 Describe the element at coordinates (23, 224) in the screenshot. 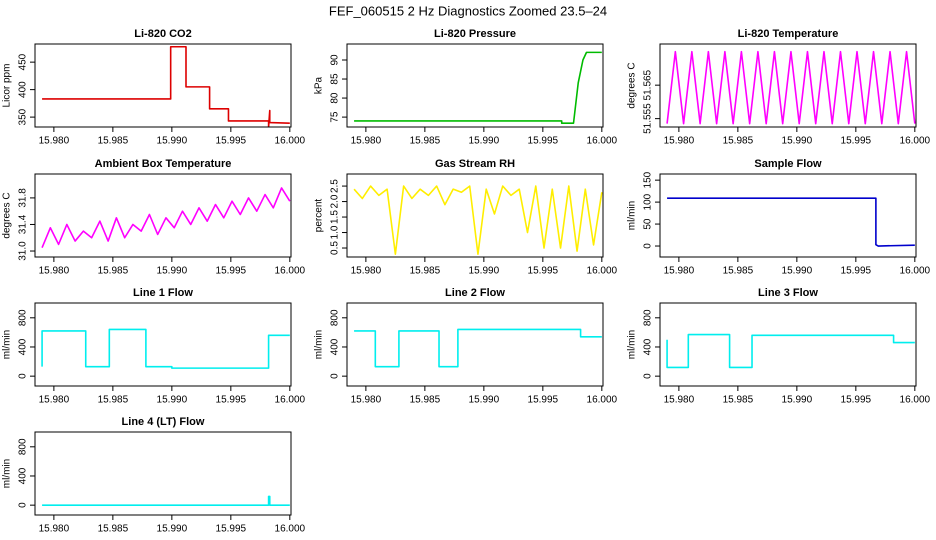

I see `y-tick-label: 31.4` at that location.